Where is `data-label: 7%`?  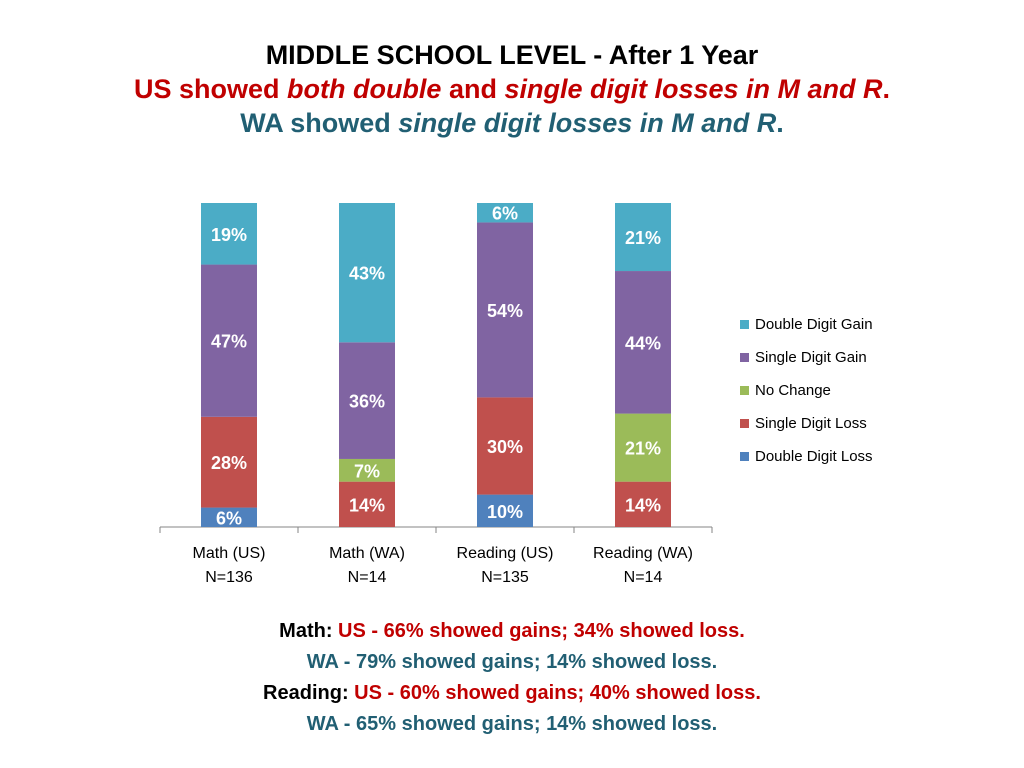
data-label: 7% is located at coordinates (367, 471).